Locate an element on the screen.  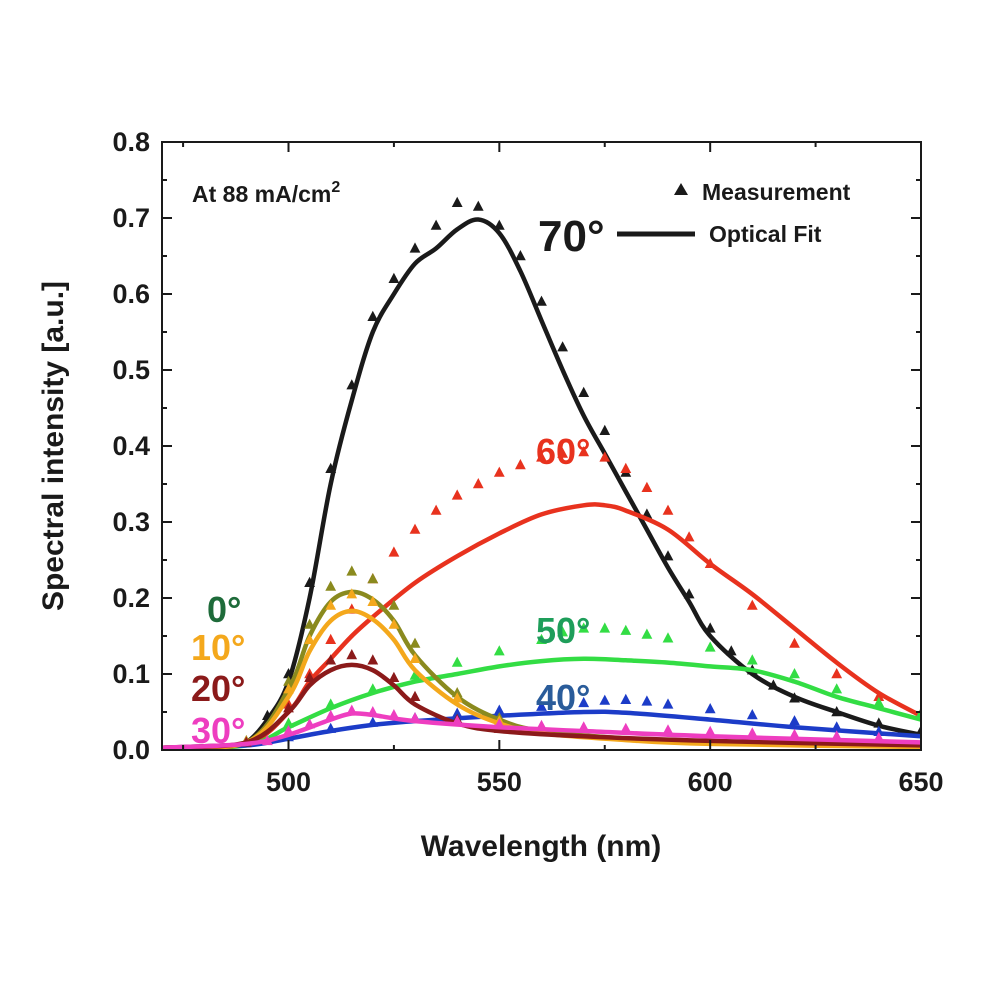
series-30deg is located at coordinates (541, 727).